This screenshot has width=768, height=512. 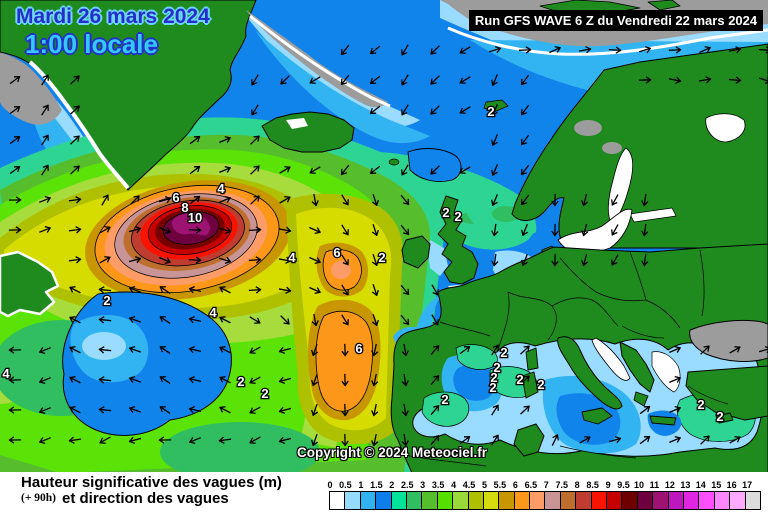 What do you see at coordinates (38, 498) in the screenshot?
I see `forecast-hour-label: (+ 90h)` at bounding box center [38, 498].